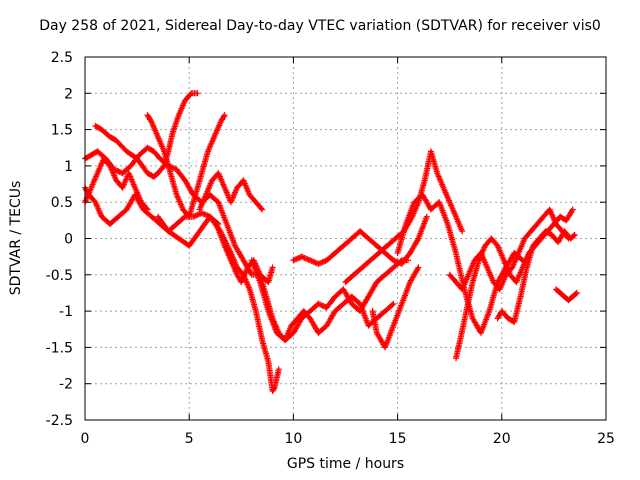  What do you see at coordinates (606, 439) in the screenshot?
I see `x-tick-label: 25` at bounding box center [606, 439].